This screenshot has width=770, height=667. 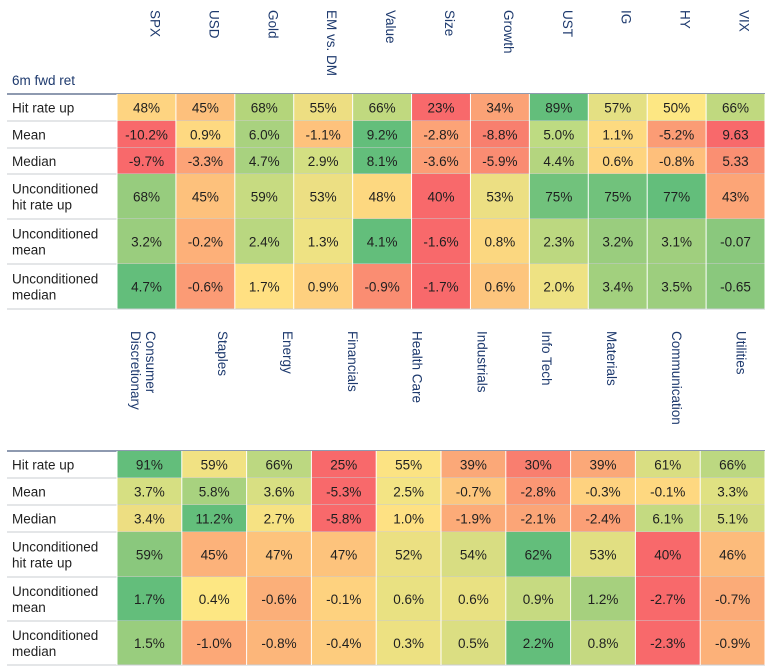 I want to click on cell-value: 45%, so click(x=214, y=555).